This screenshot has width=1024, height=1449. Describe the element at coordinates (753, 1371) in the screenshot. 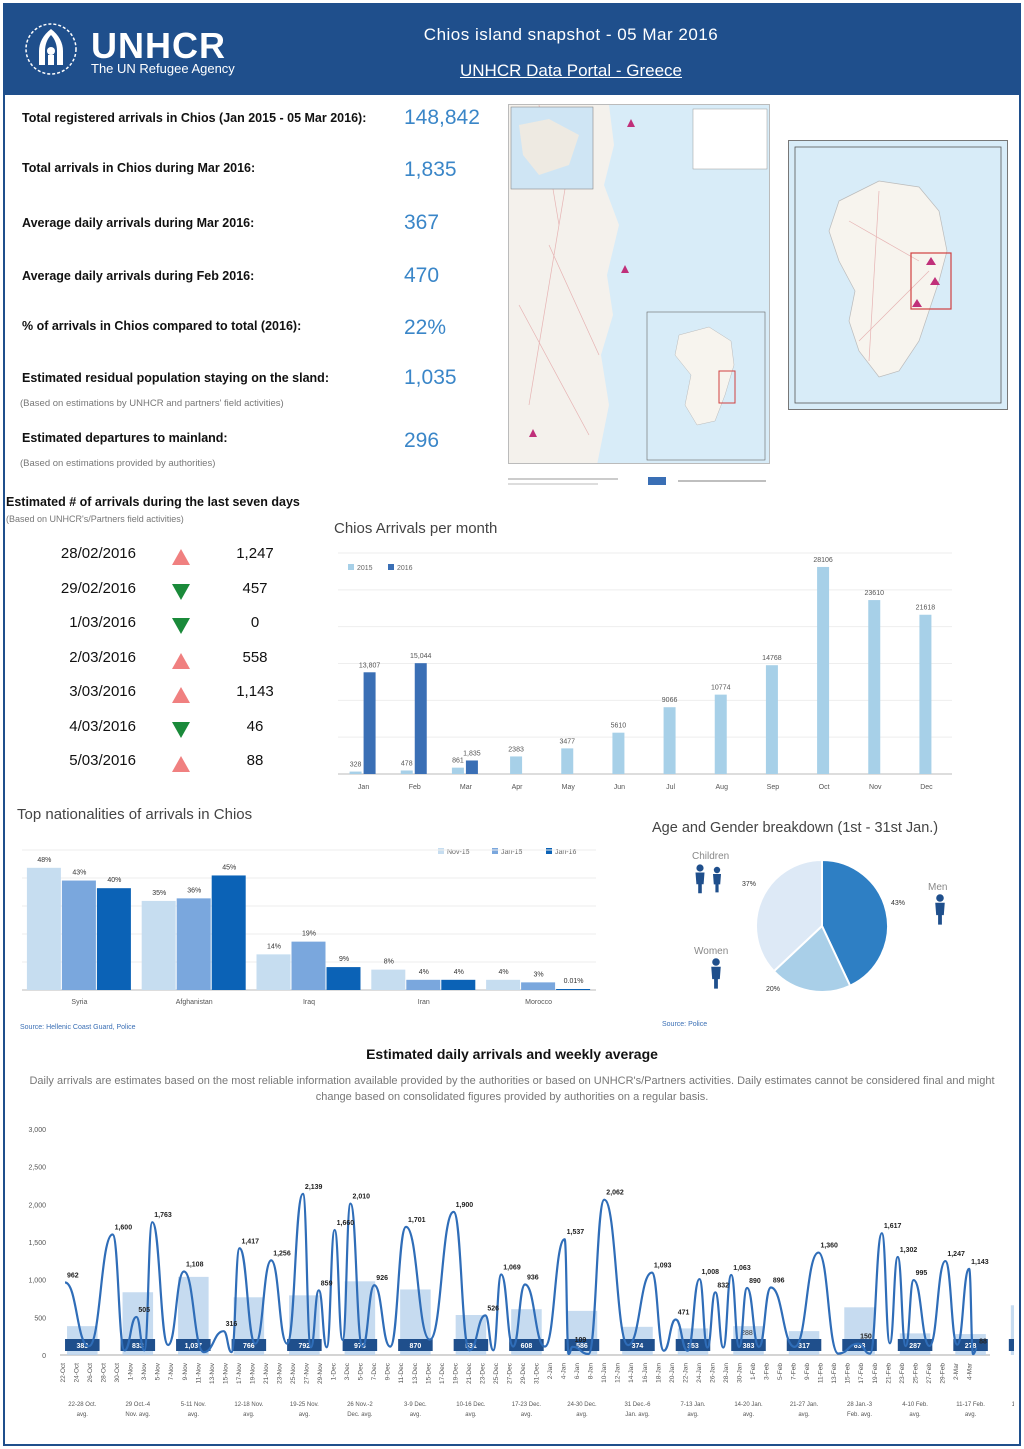

I see `x-date-label: 1-Feb` at that location.